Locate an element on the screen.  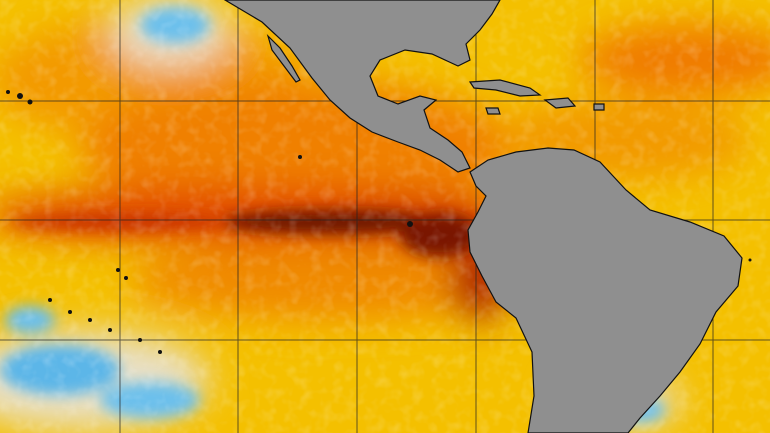
baja-peninsula is located at coordinates (283, 58).